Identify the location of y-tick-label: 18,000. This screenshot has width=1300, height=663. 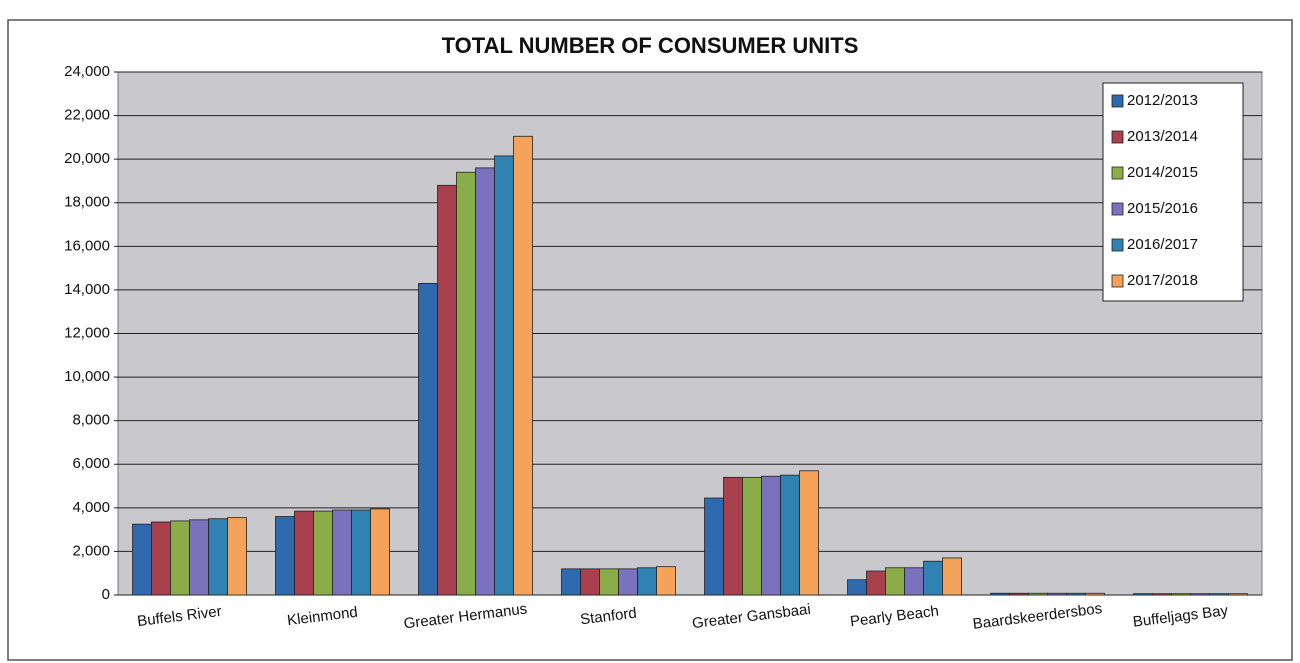
(87, 202).